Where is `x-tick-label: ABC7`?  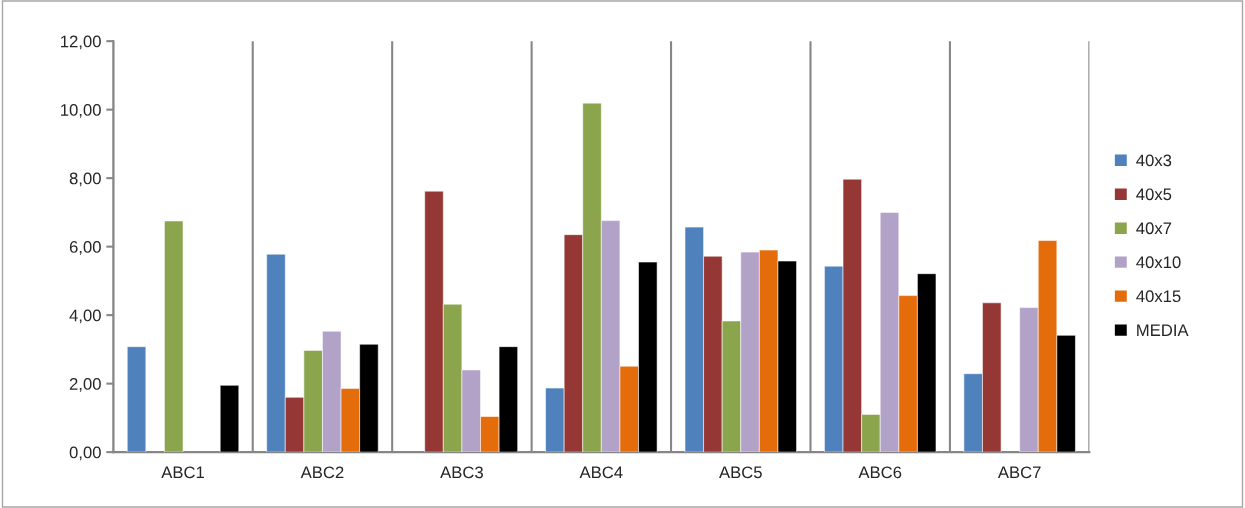 x-tick-label: ABC7 is located at coordinates (1019, 472).